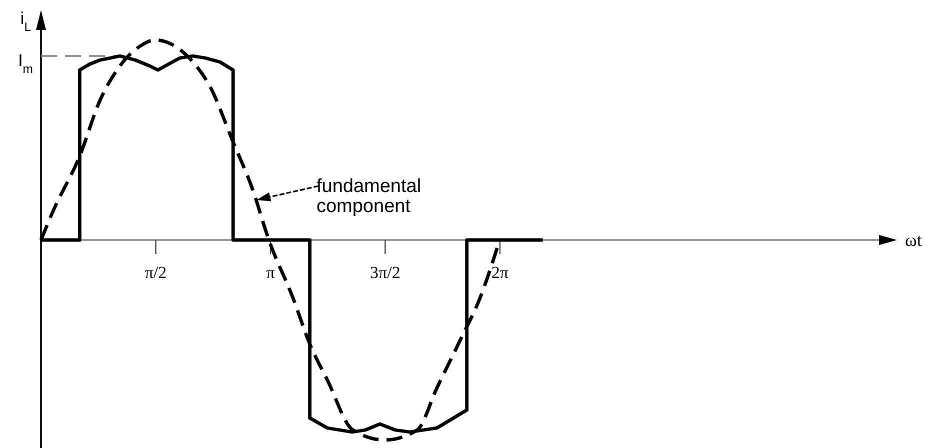 This screenshot has height=448, width=934. What do you see at coordinates (385, 272) in the screenshot?
I see `x-tick-label: 3π/2` at bounding box center [385, 272].